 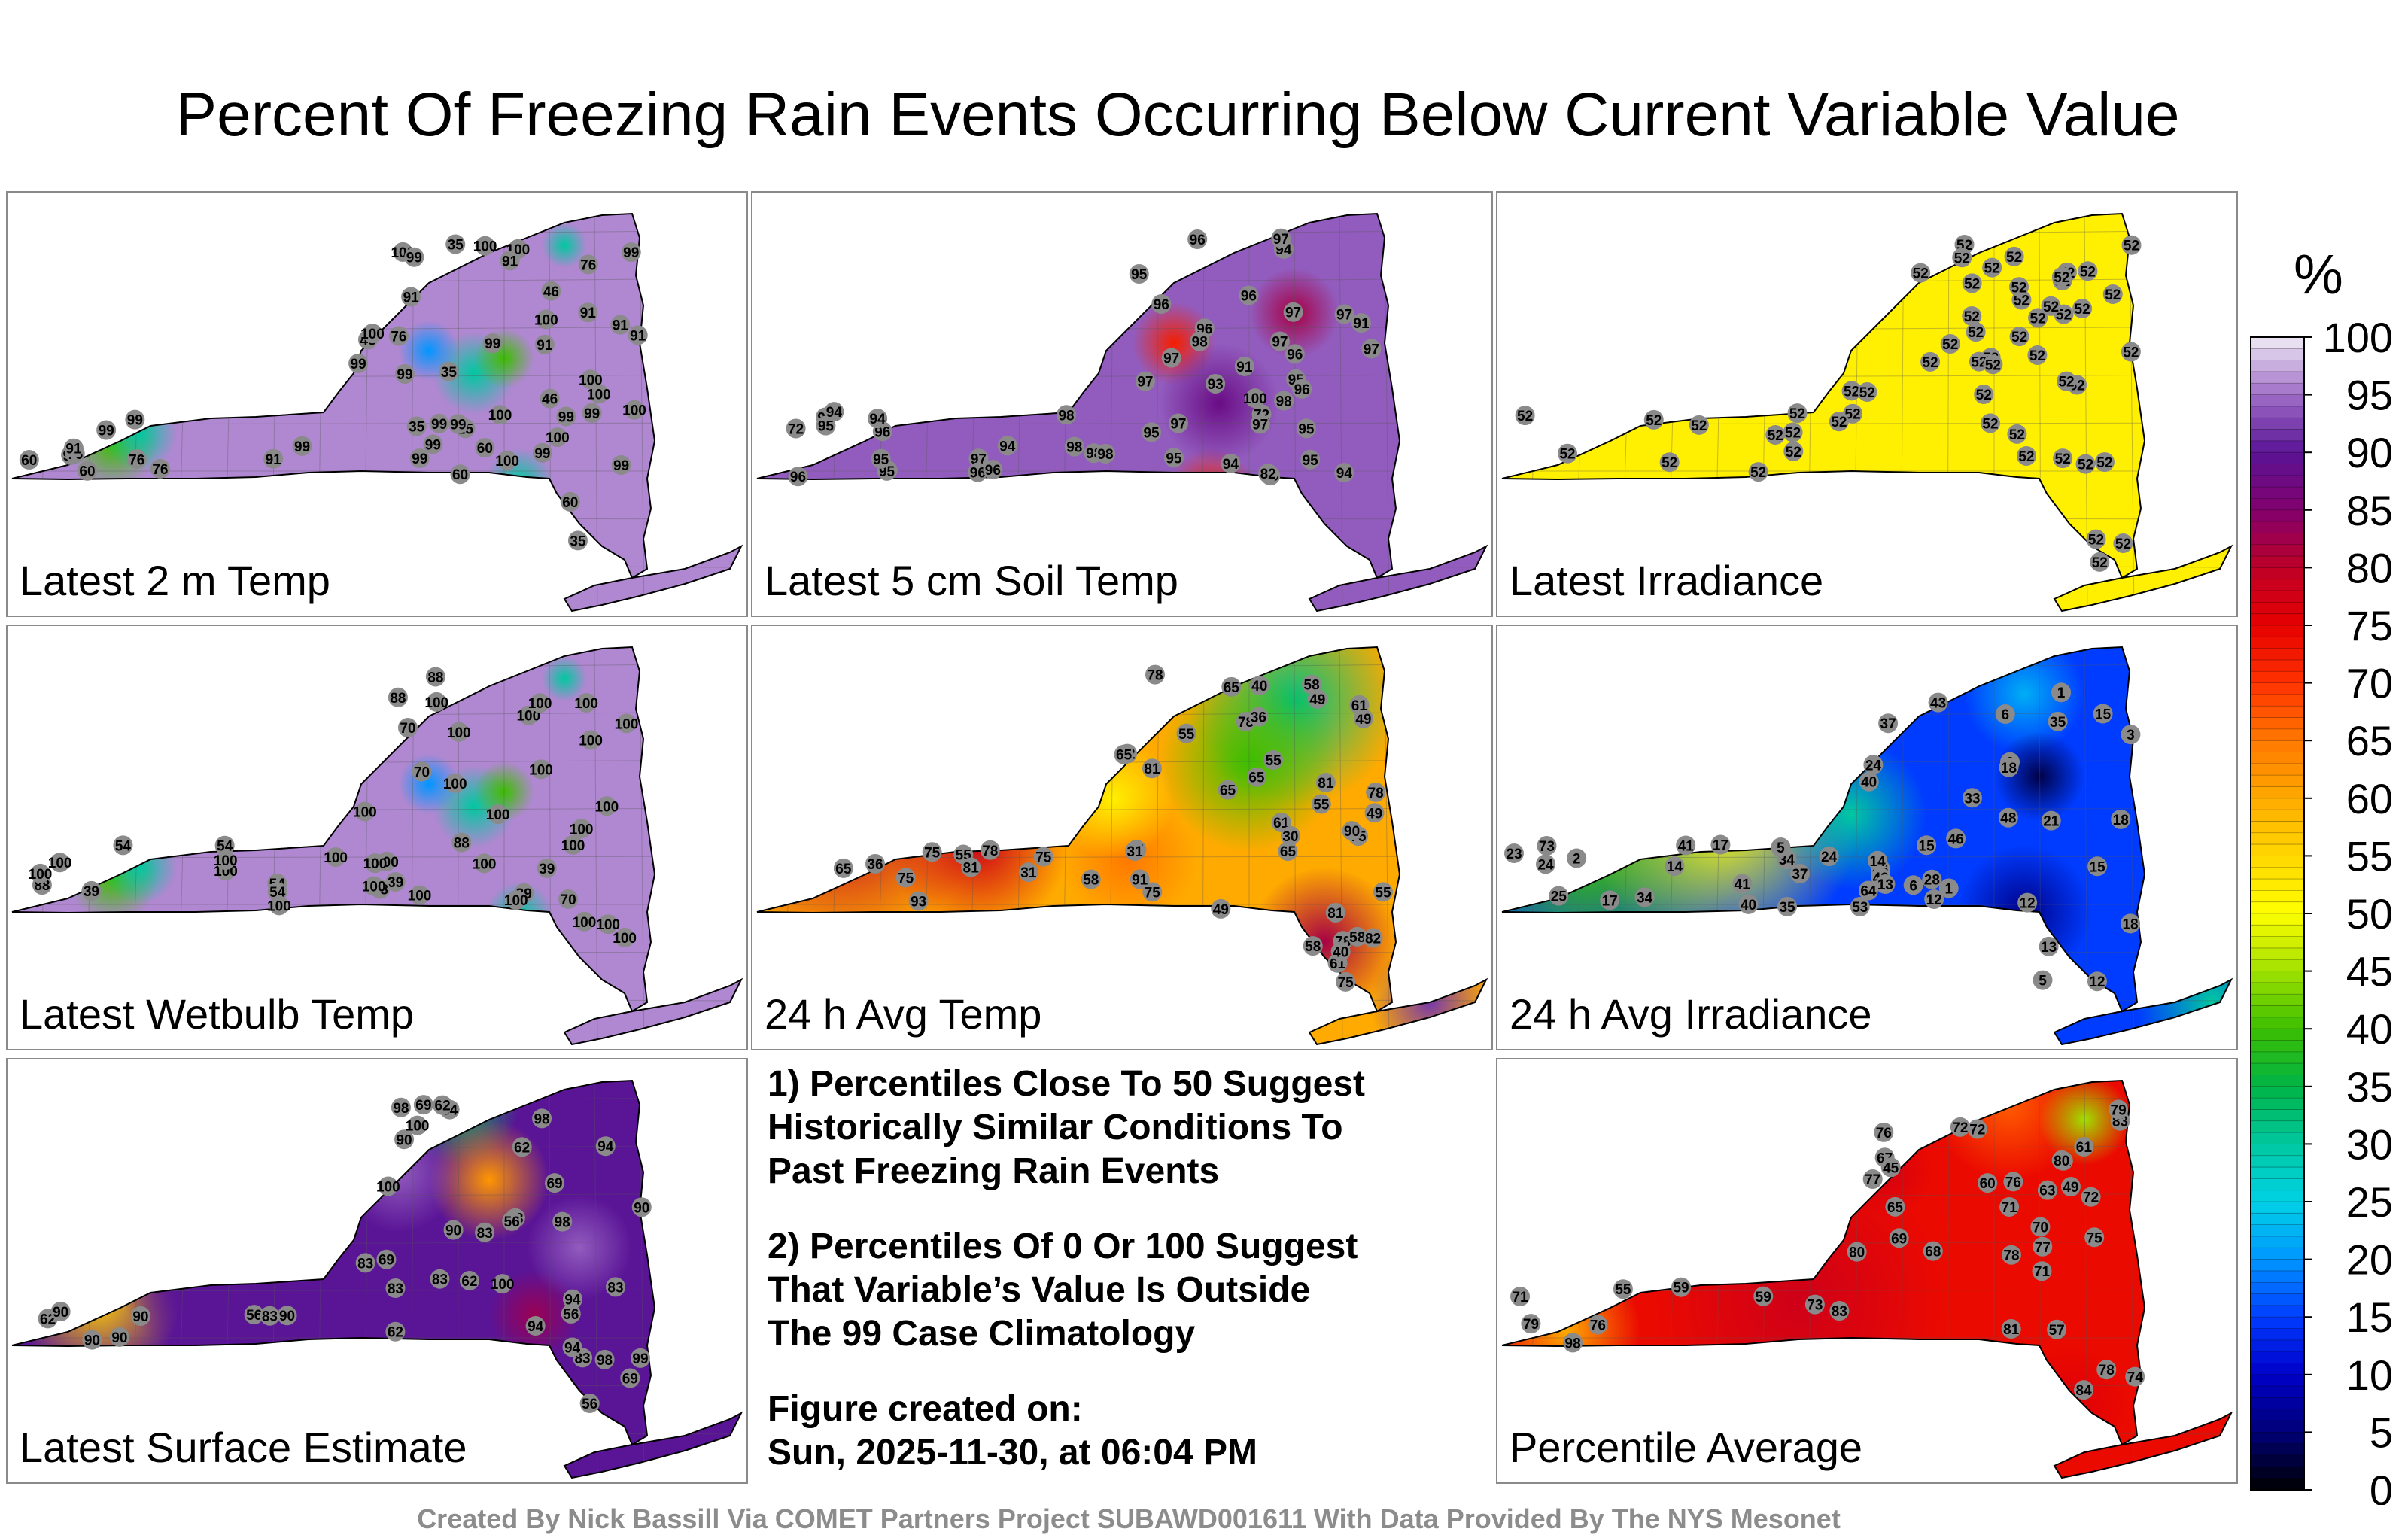 What do you see at coordinates (2006, 715) in the screenshot?
I see `station-value: 6` at bounding box center [2006, 715].